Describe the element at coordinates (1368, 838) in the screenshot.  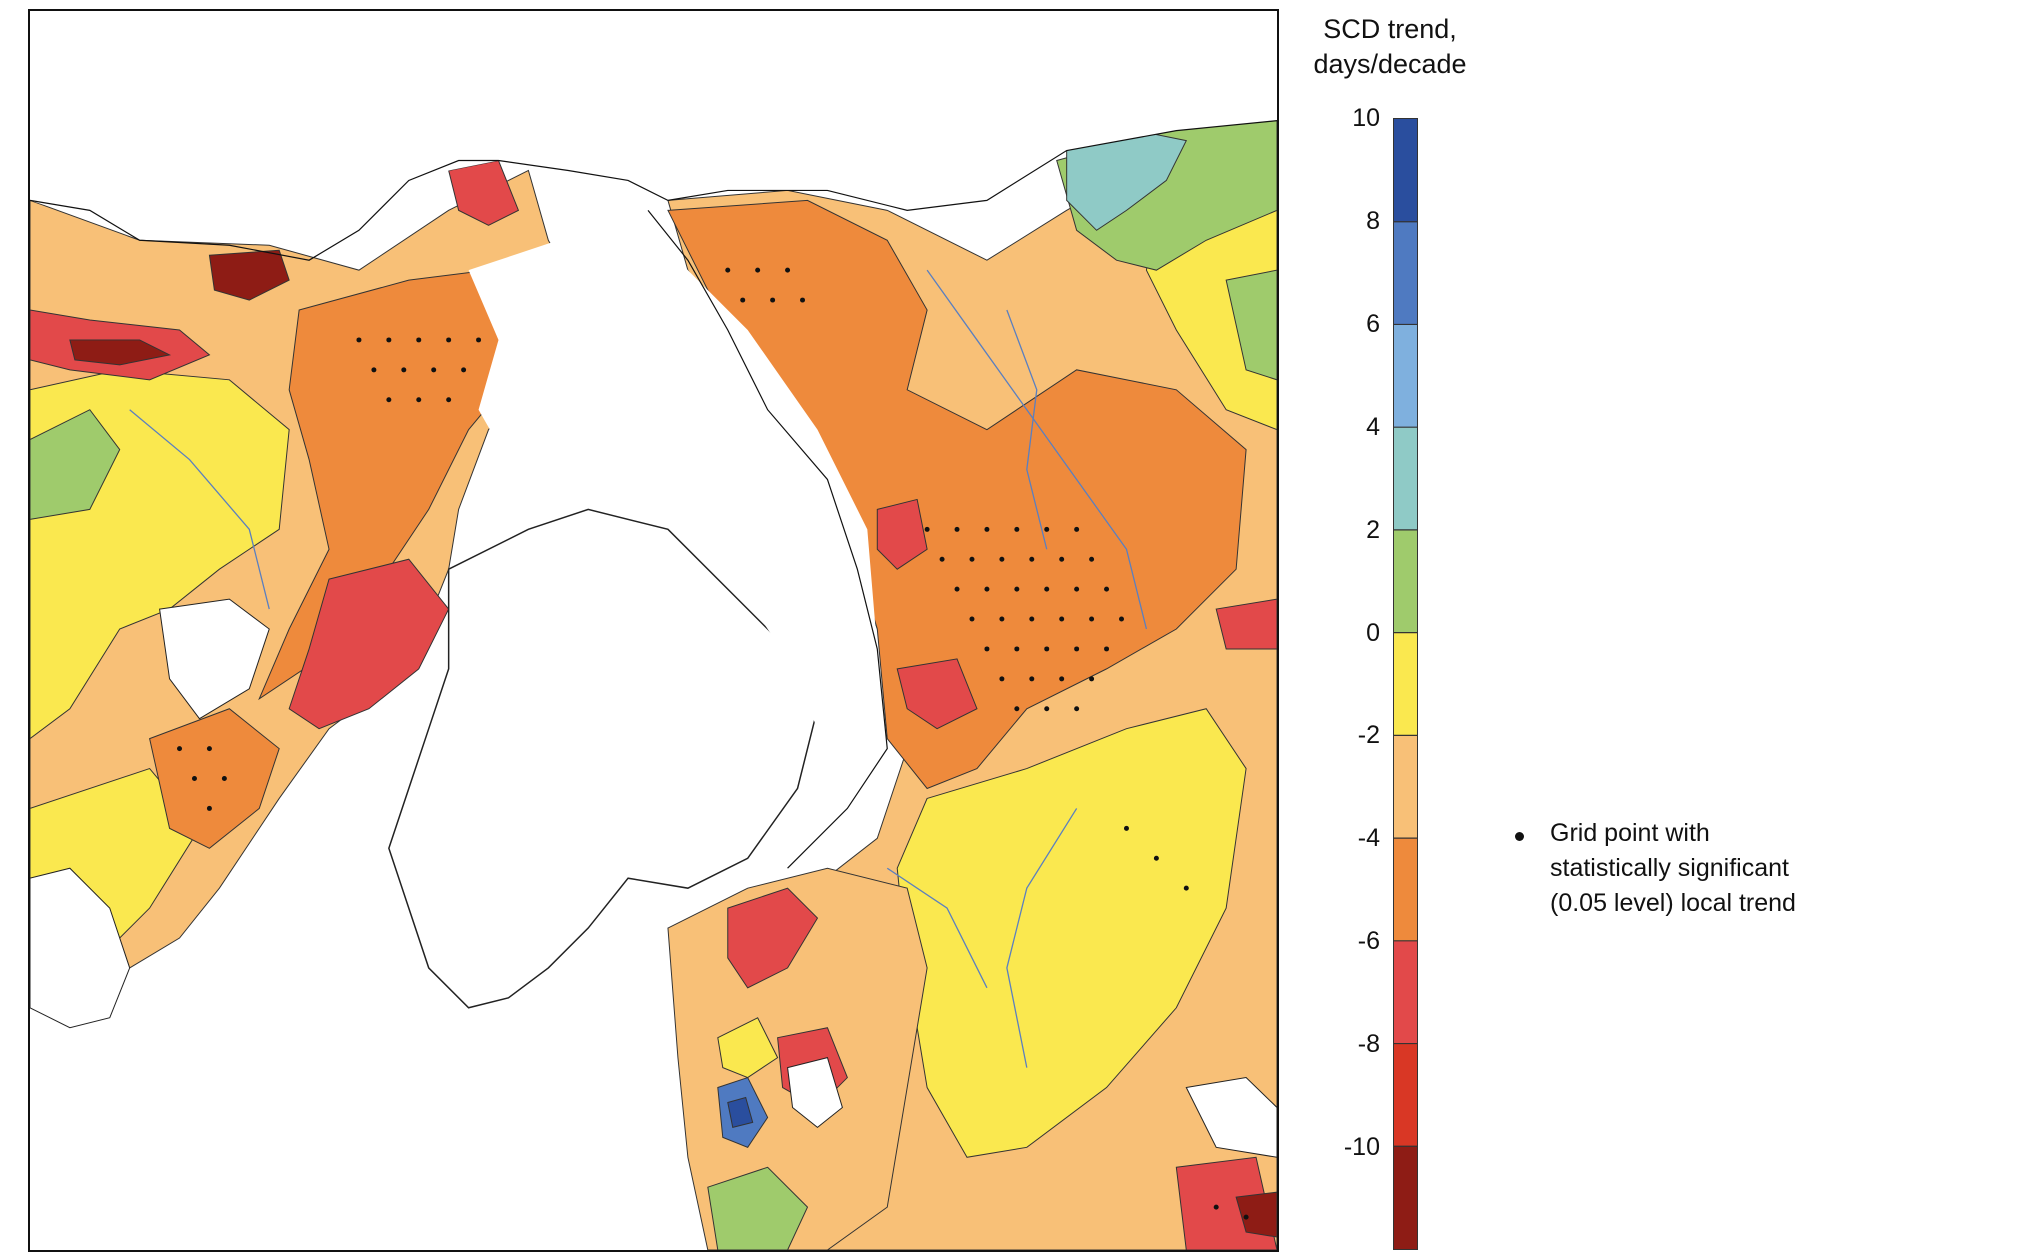
I see `colorbar-tick-label: -4` at that location.